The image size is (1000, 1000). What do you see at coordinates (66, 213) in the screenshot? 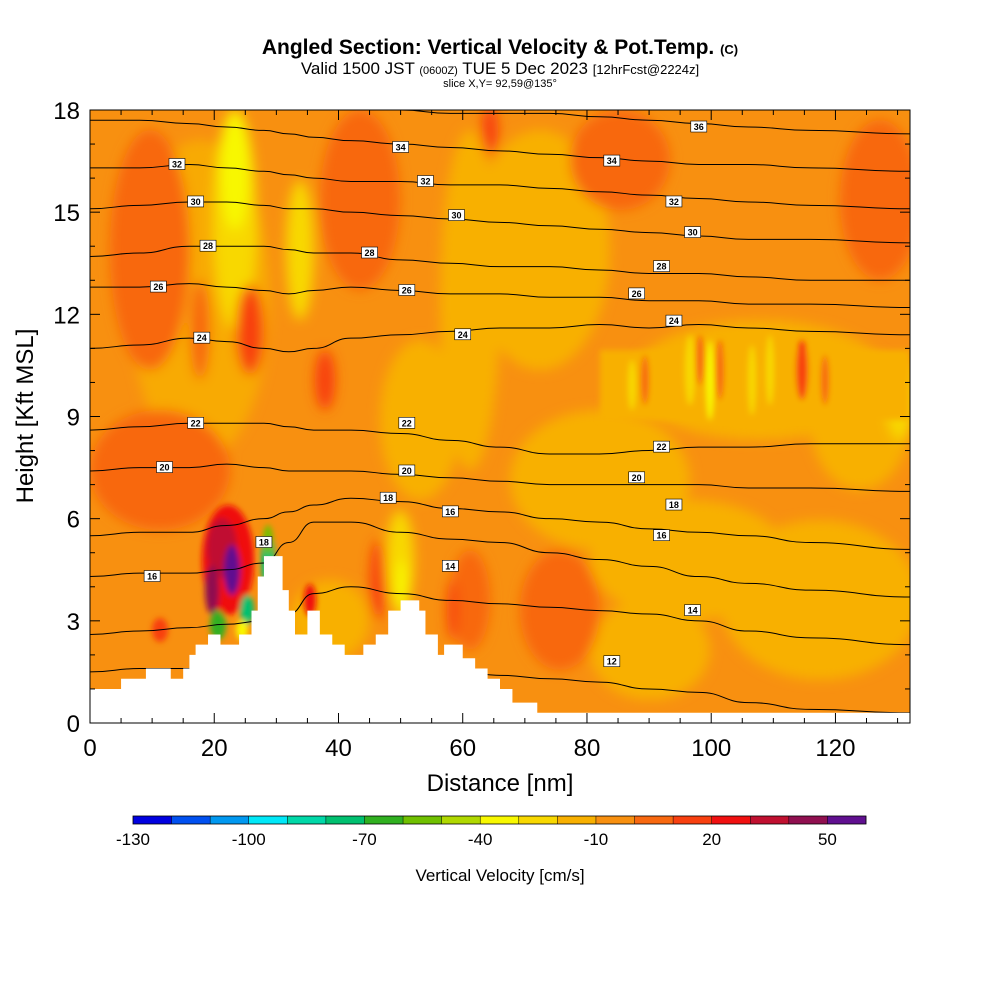
I see `y-tick-label: 15` at bounding box center [66, 213].